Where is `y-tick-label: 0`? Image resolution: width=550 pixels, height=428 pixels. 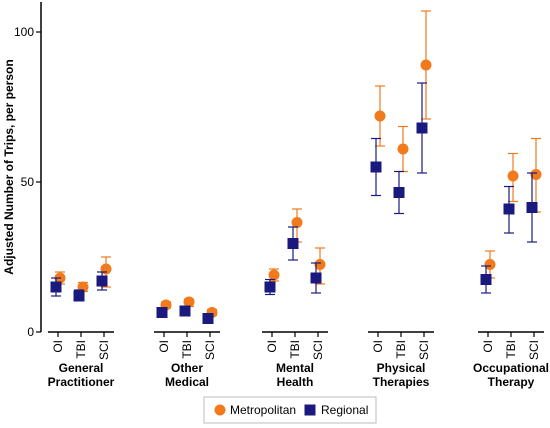
y-tick-label: 0 is located at coordinates (30, 332).